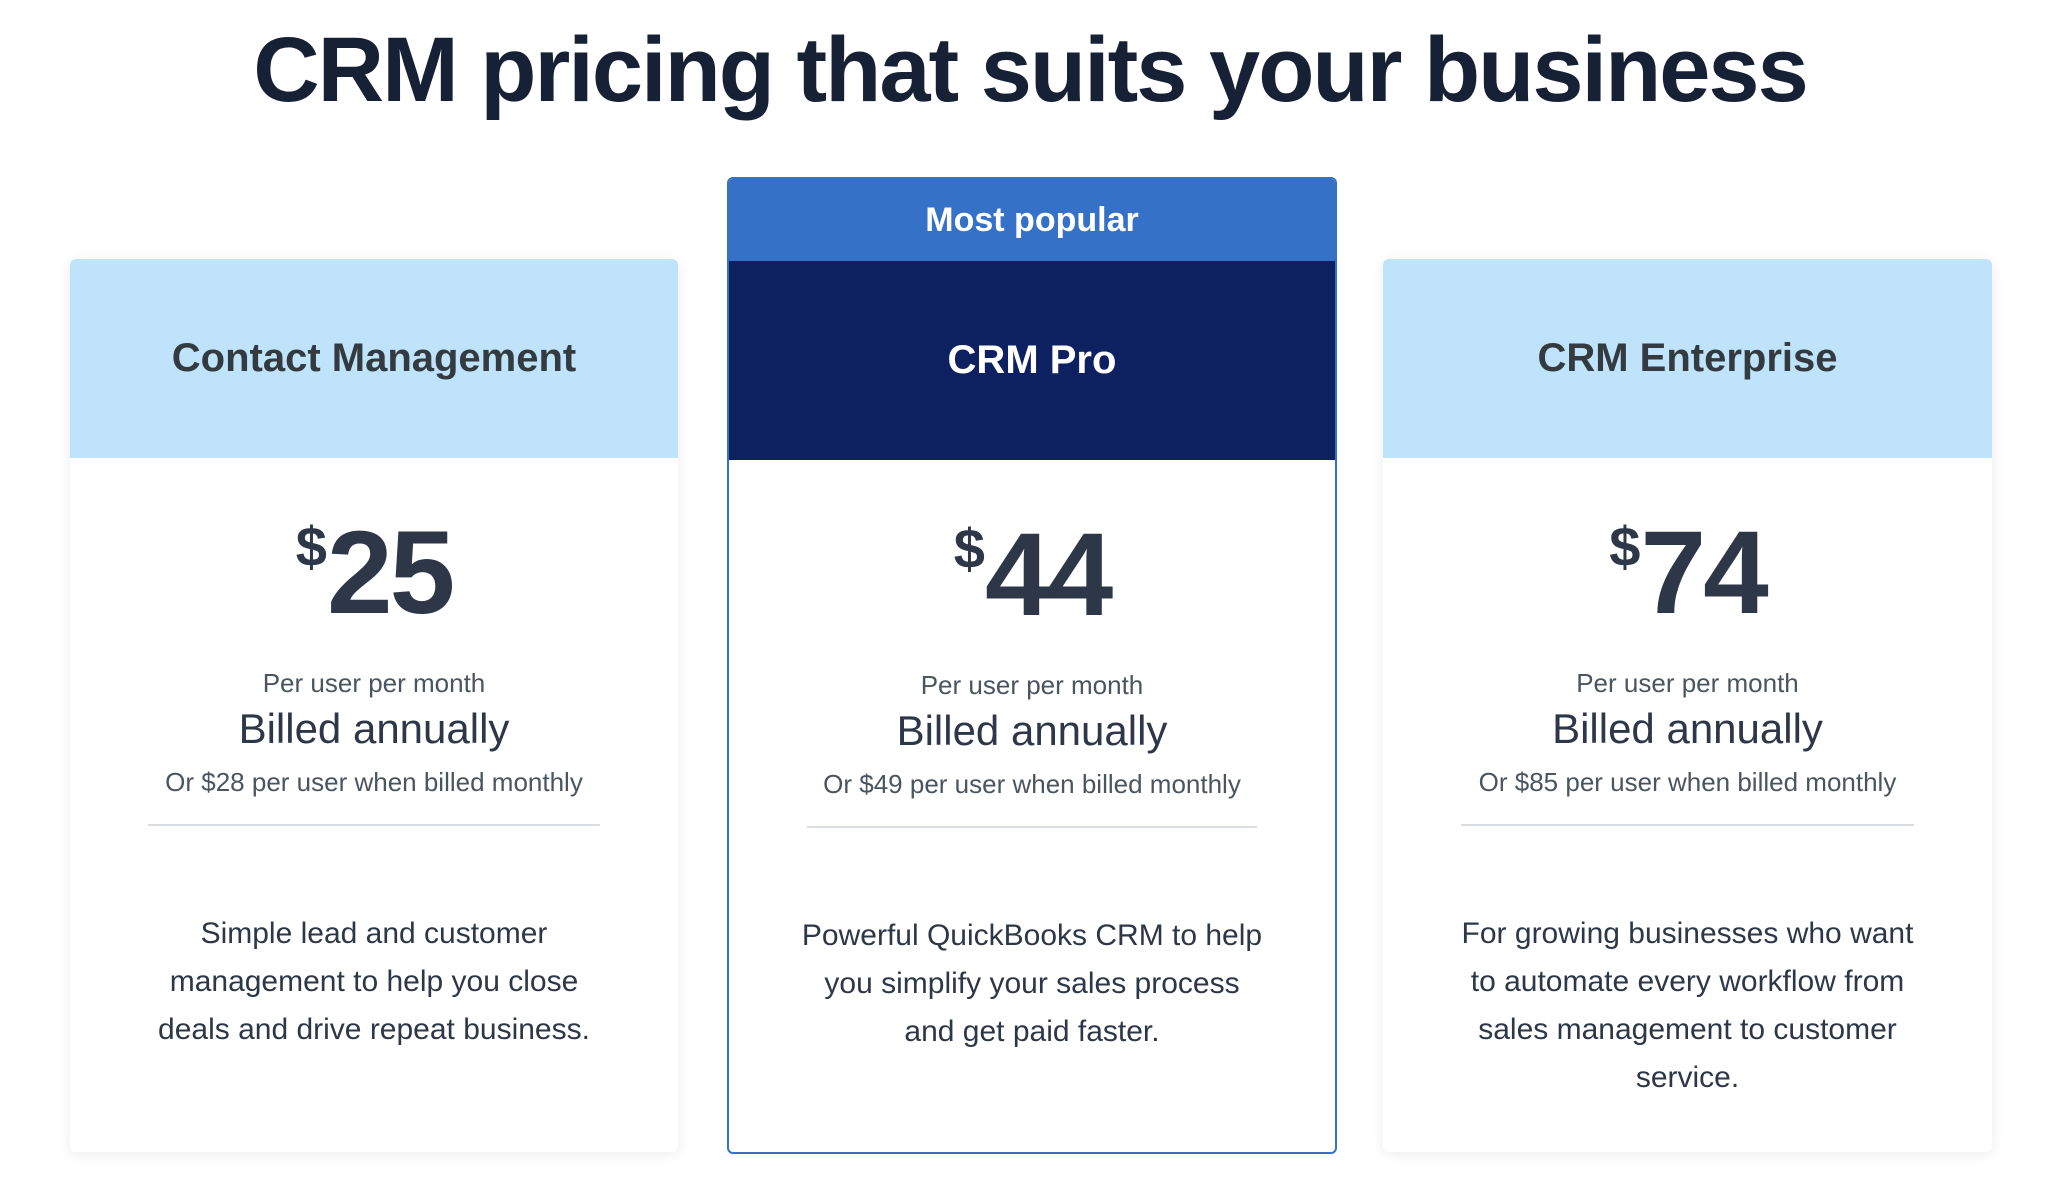  I want to click on plan-price: $25, so click(374, 573).